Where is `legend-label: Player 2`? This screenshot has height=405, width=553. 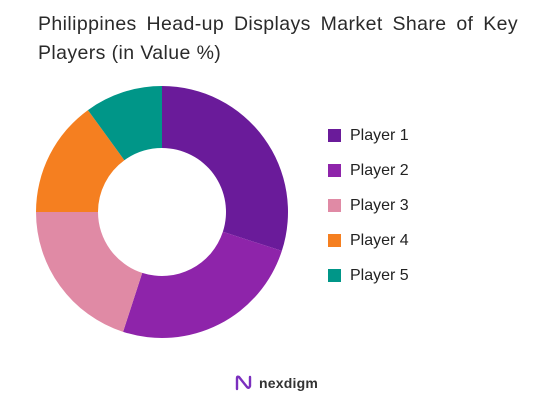 legend-label: Player 2 is located at coordinates (379, 170).